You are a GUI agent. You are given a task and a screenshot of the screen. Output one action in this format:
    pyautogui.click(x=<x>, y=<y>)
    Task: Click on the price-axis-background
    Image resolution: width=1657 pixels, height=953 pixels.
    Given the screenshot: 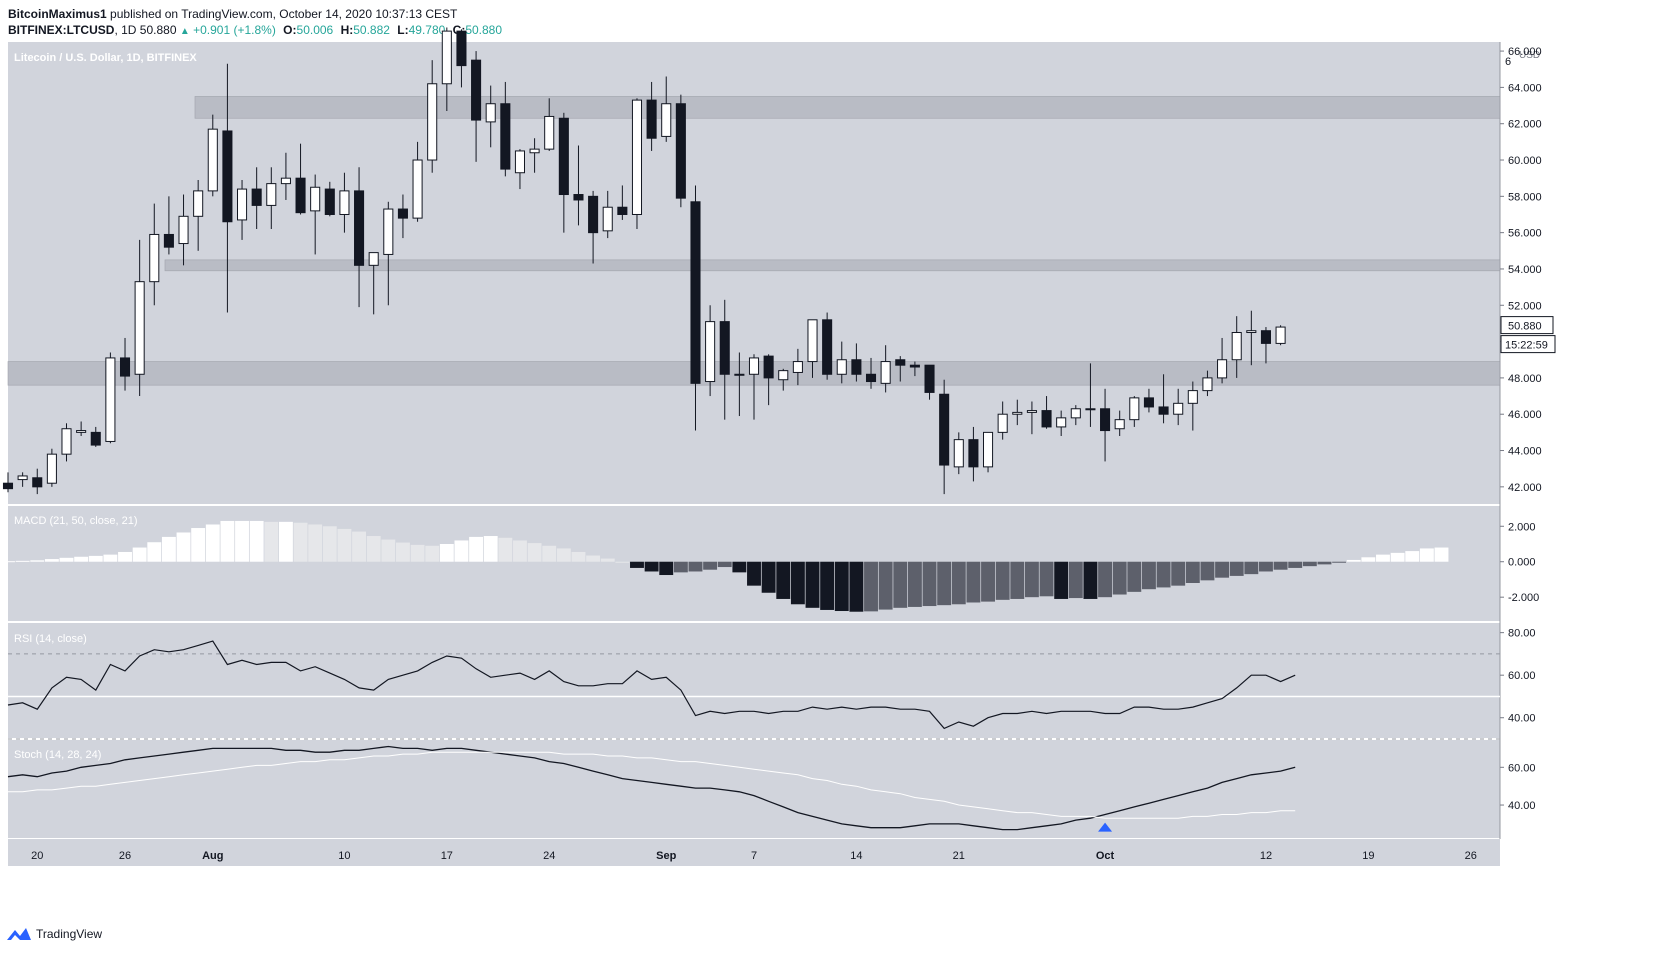 What is the action you would take?
    pyautogui.click(x=1577, y=454)
    